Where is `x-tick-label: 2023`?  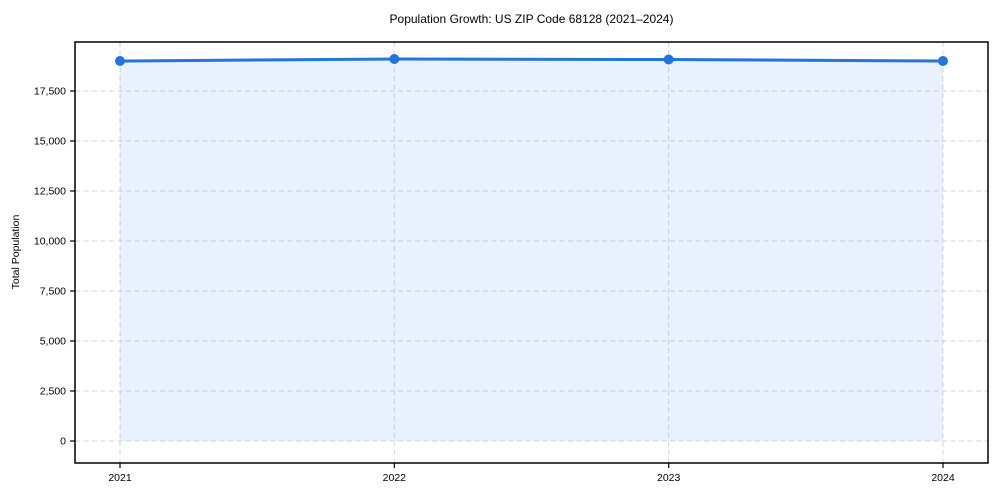 x-tick-label: 2023 is located at coordinates (669, 478).